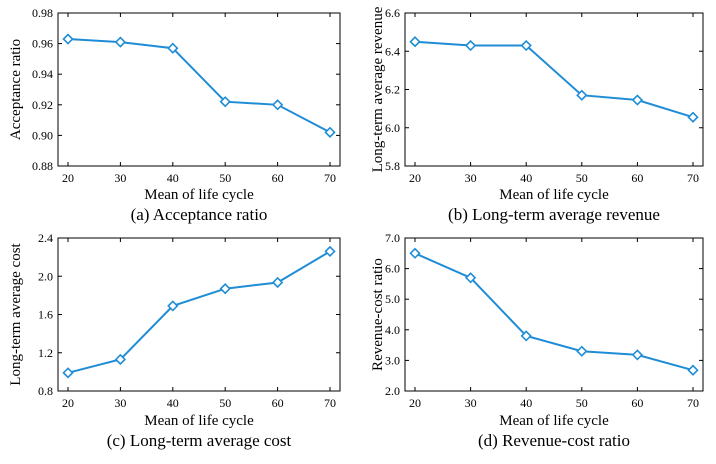 This screenshot has width=716, height=464. Describe the element at coordinates (42, 135) in the screenshot. I see `y-tick-label: 0.90` at that location.